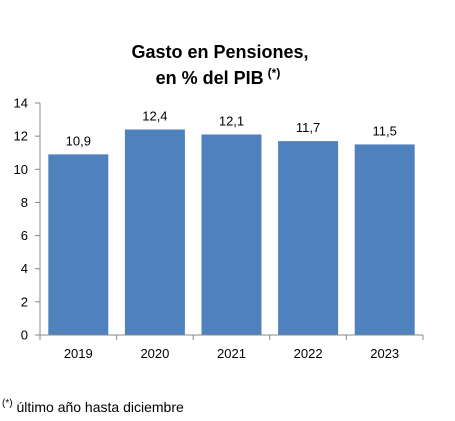 This screenshot has height=421, width=455. I want to click on chart-title: Gasto en Pensiones, en % del PIB (*), so click(219, 65).